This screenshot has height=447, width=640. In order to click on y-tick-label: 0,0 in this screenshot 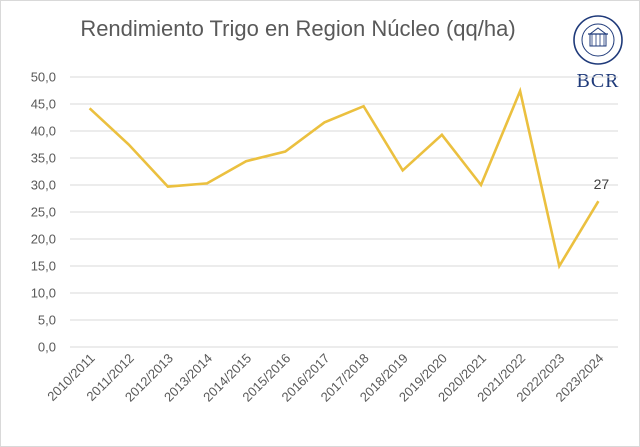, I will do `click(47, 347)`.